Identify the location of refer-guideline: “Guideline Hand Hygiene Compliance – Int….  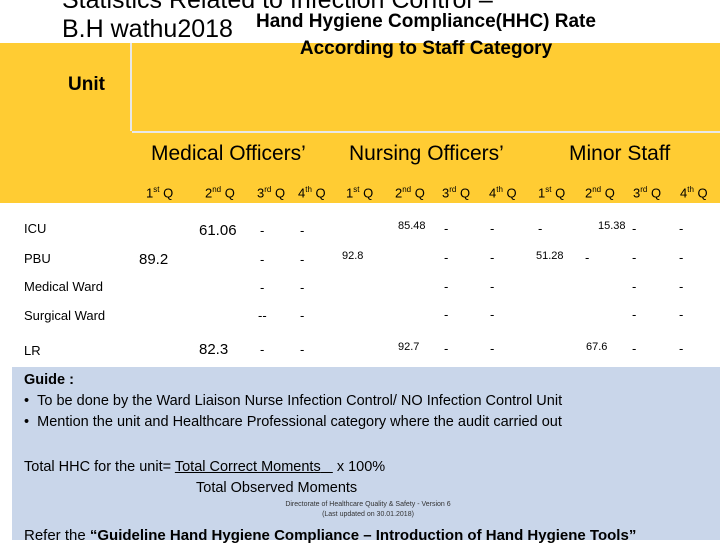
(363, 535).